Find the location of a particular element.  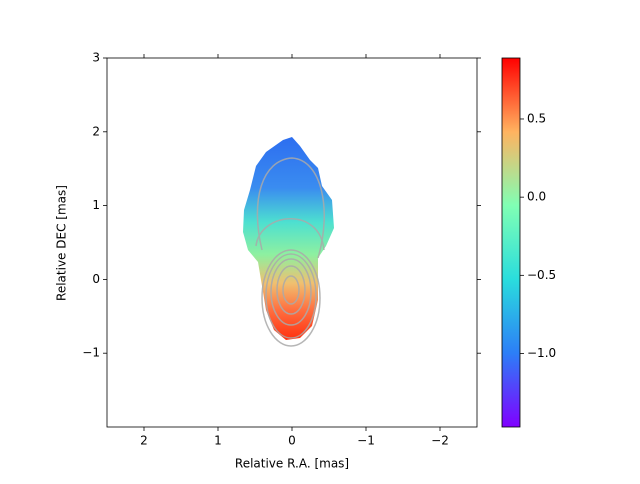

spectral-index-map is located at coordinates (288, 238).